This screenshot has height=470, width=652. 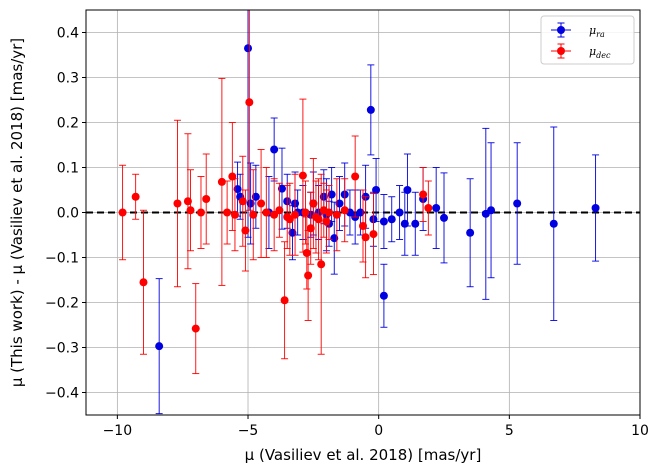 What do you see at coordinates (62, 259) in the screenshot?
I see `y-tick-label: −0.1` at bounding box center [62, 259].